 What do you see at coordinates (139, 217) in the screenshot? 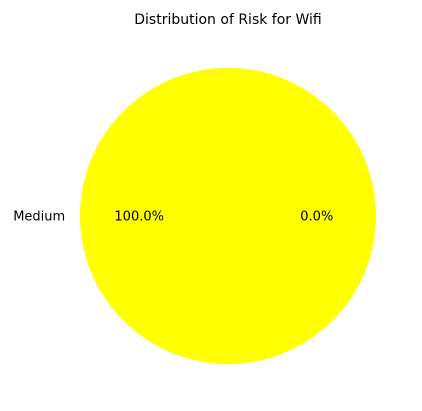
I see `slice-percent-label: 100.0%` at bounding box center [139, 217].